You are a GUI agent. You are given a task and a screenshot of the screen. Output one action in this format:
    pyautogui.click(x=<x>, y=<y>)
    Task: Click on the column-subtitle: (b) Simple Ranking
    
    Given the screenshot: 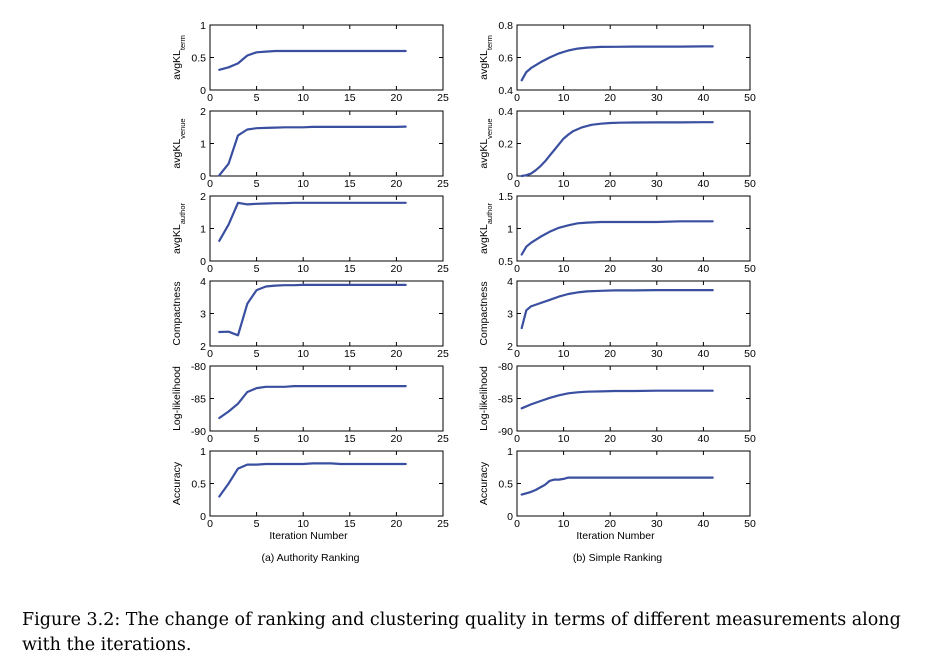 What is the action you would take?
    pyautogui.click(x=617, y=558)
    